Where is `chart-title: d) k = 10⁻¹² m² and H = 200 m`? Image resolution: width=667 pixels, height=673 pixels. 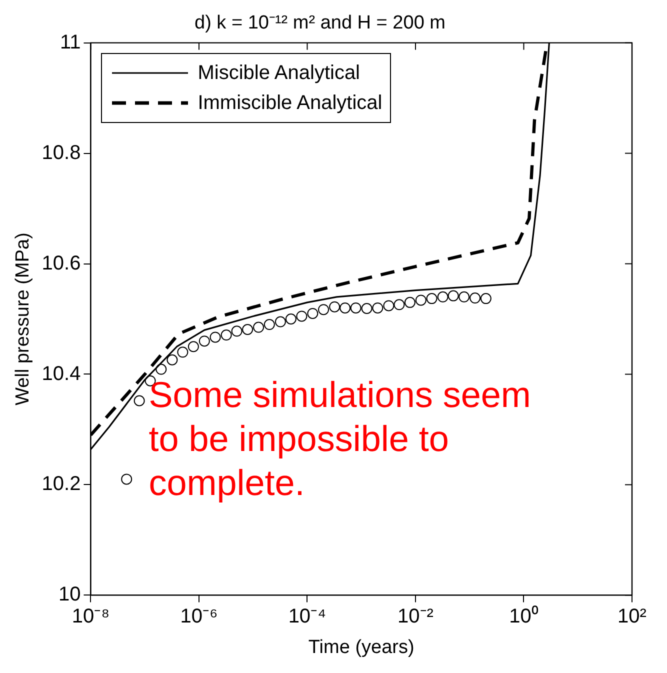 chart-title: d) k = 10⁻¹² m² and H = 200 m is located at coordinates (320, 23).